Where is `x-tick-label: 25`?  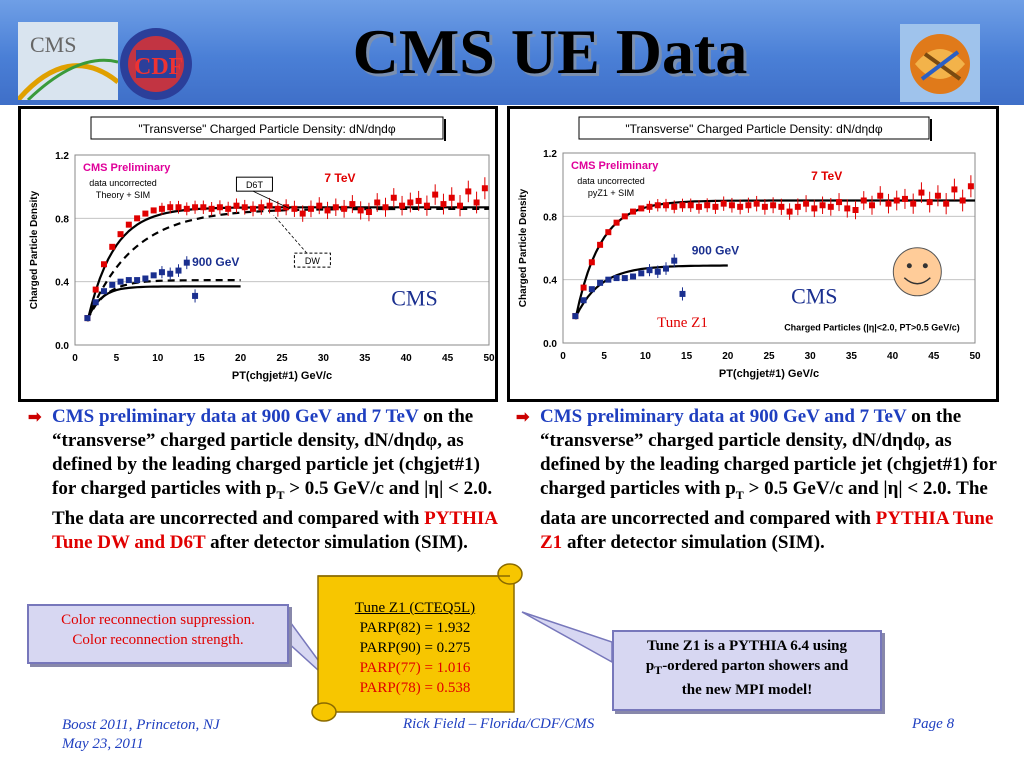
x-tick-label: 25 is located at coordinates (282, 358).